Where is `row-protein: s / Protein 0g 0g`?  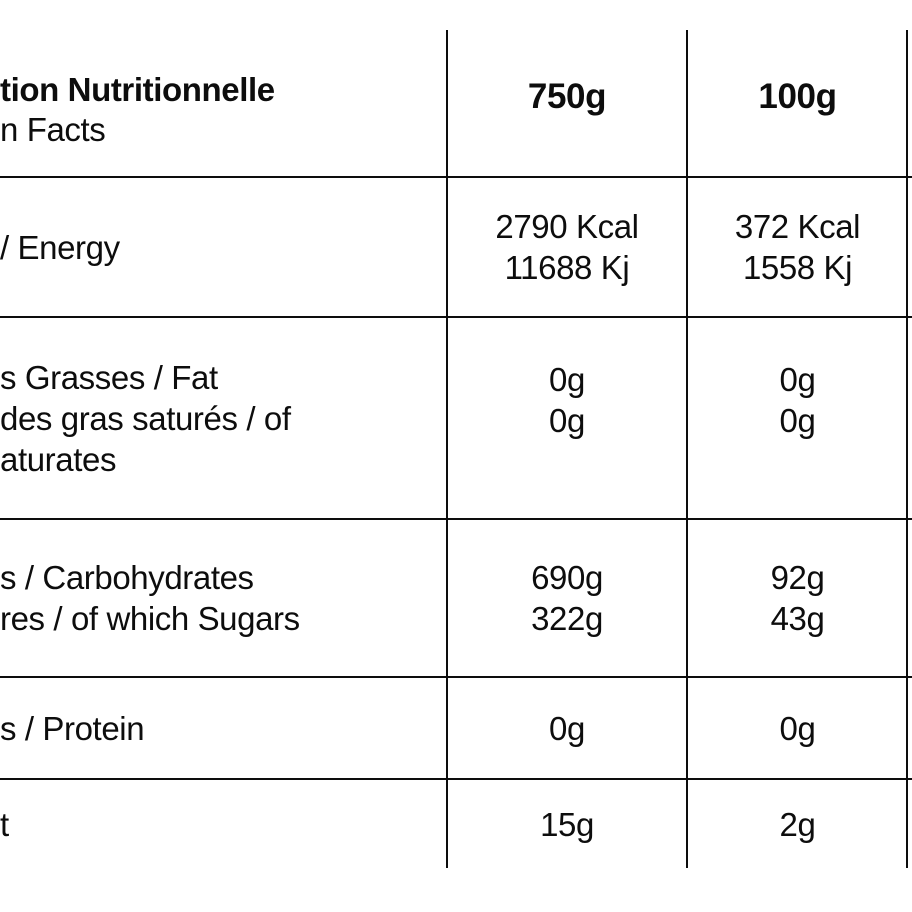 row-protein: s / Protein 0g 0g is located at coordinates (456, 729).